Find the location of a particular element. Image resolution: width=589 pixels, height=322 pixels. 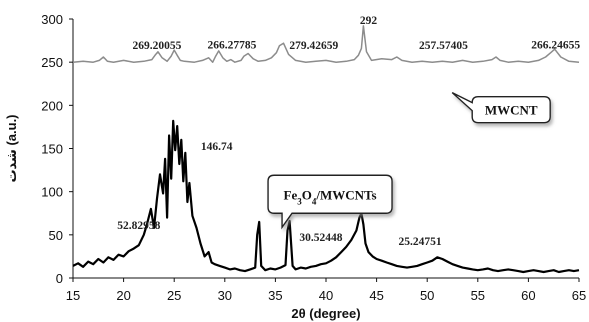

peak-label: 279.42659 is located at coordinates (313, 46).